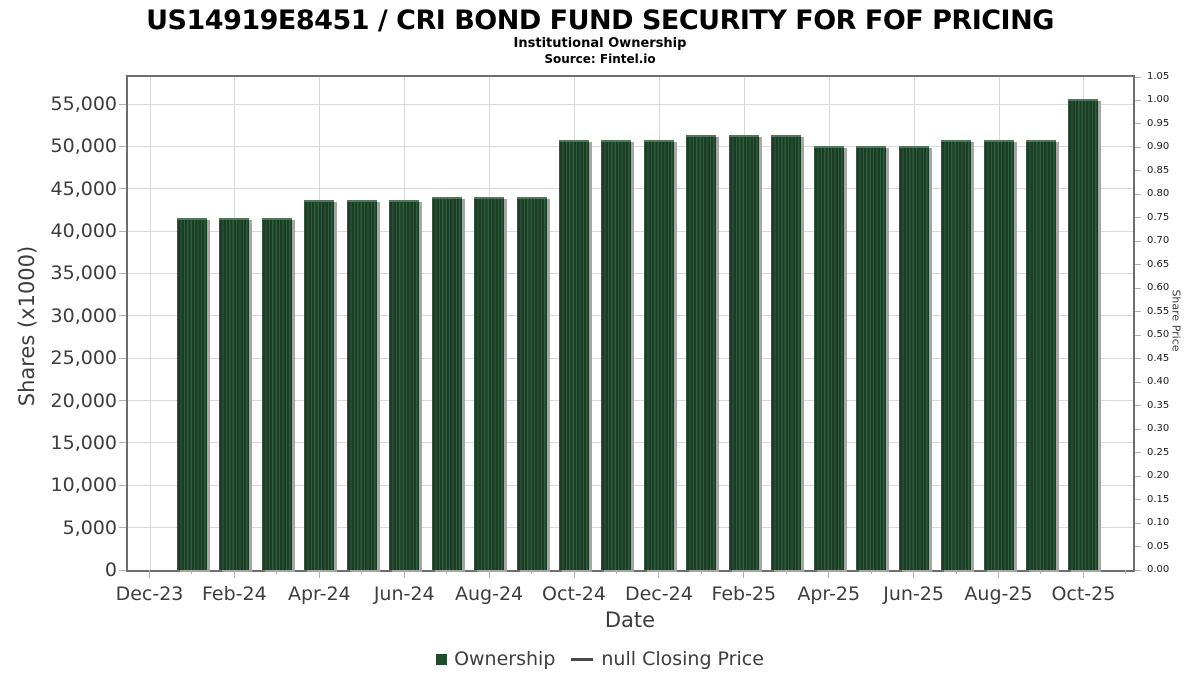  Describe the element at coordinates (829, 594) in the screenshot. I see `x-axis-tick-label: Apr-25` at that location.